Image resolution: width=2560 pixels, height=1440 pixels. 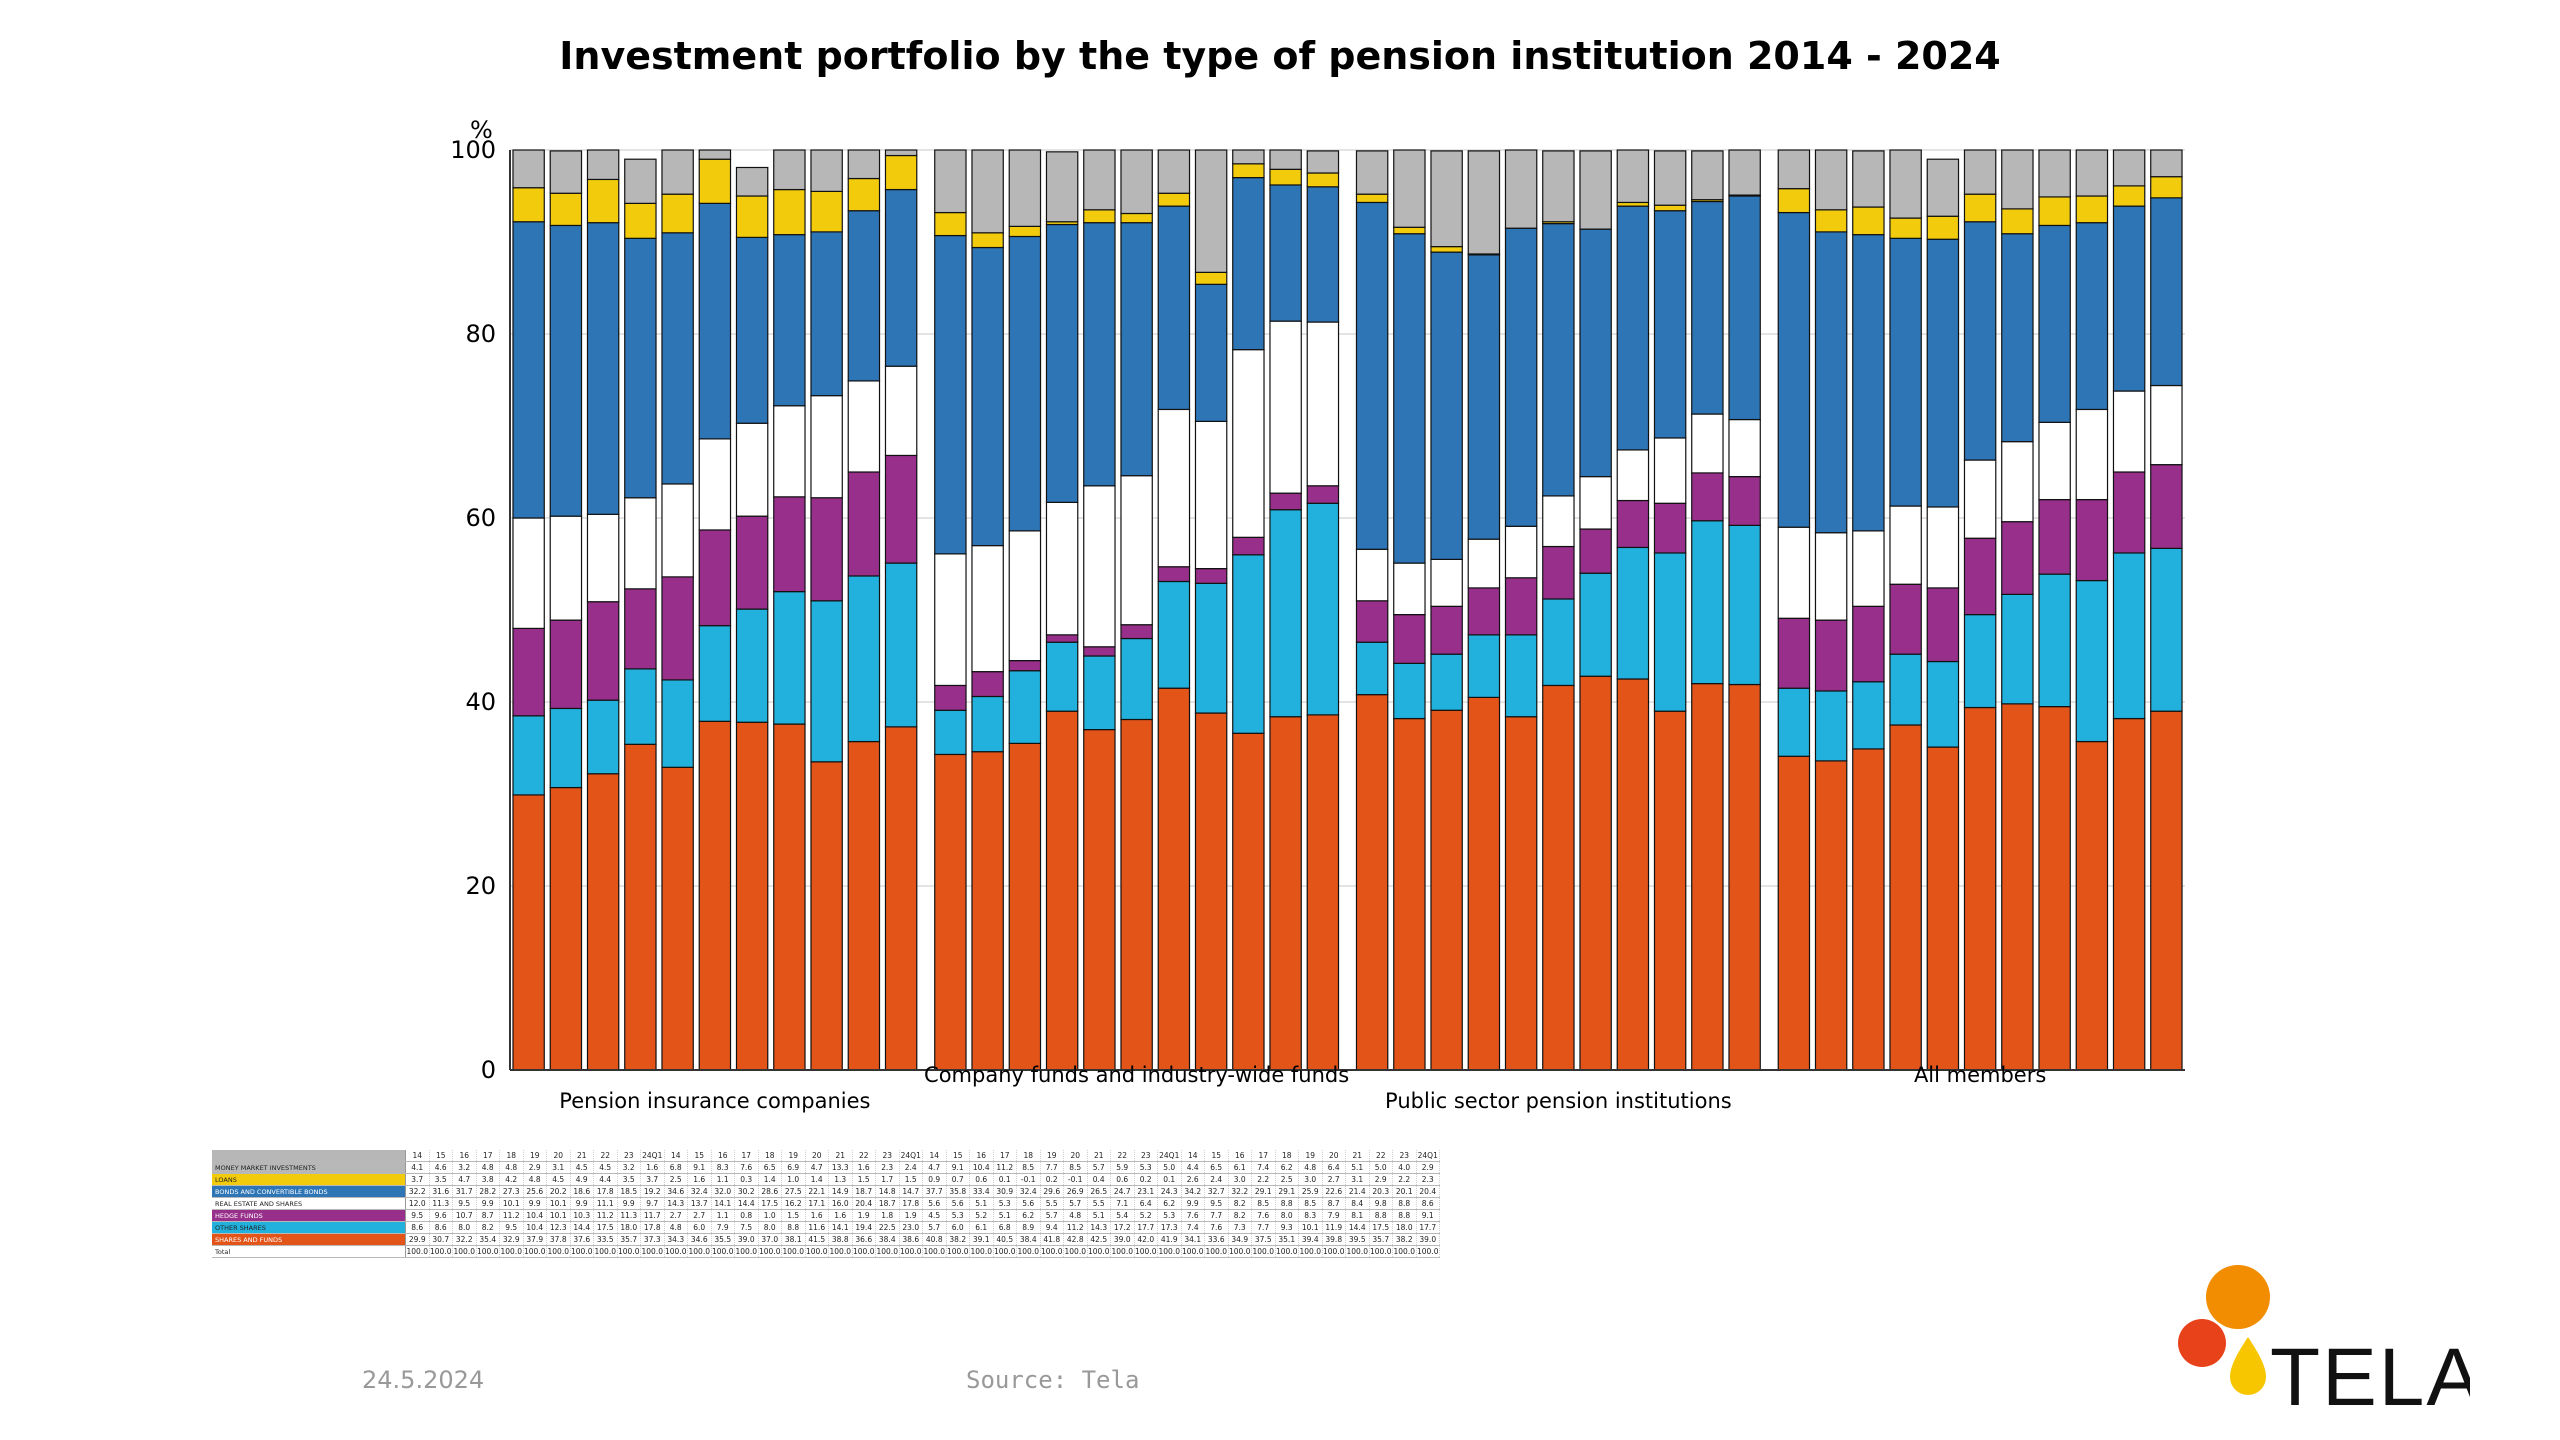 What do you see at coordinates (582, 1215) in the screenshot?
I see `table-cell: 10.3` at bounding box center [582, 1215].